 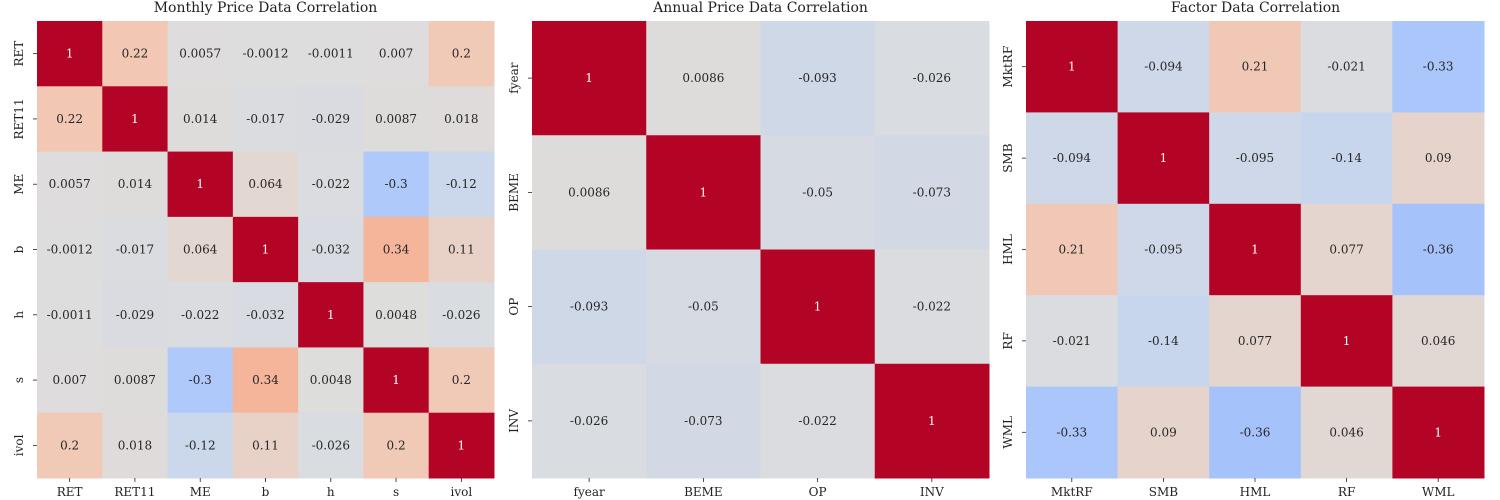 I want to click on monthly-cell-label-6-2: -0.12, so click(x=200, y=445).